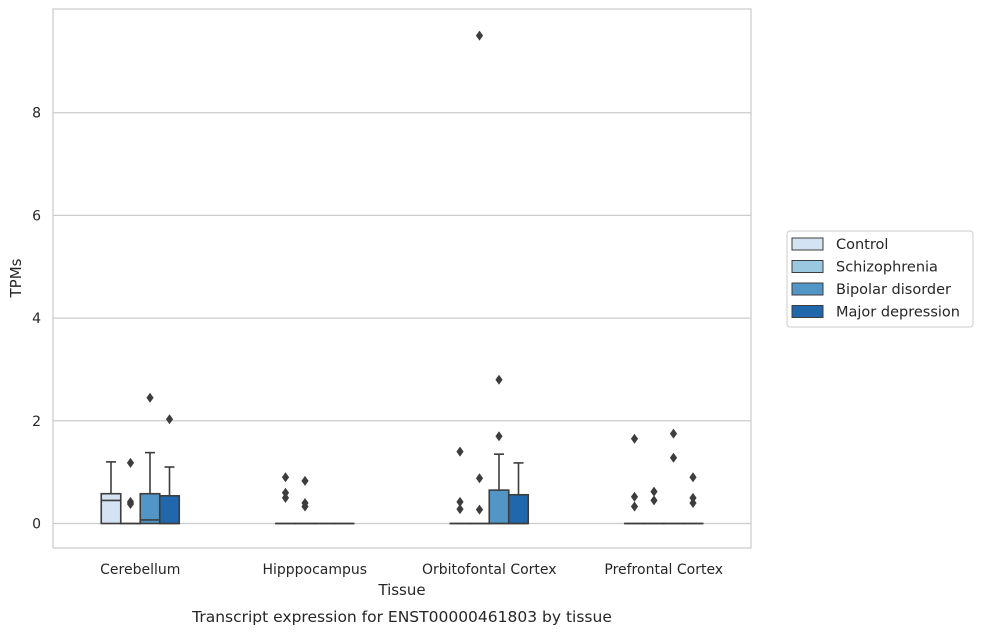 This screenshot has height=634, width=983. Describe the element at coordinates (36, 216) in the screenshot. I see `y-tick-label: 6` at that location.